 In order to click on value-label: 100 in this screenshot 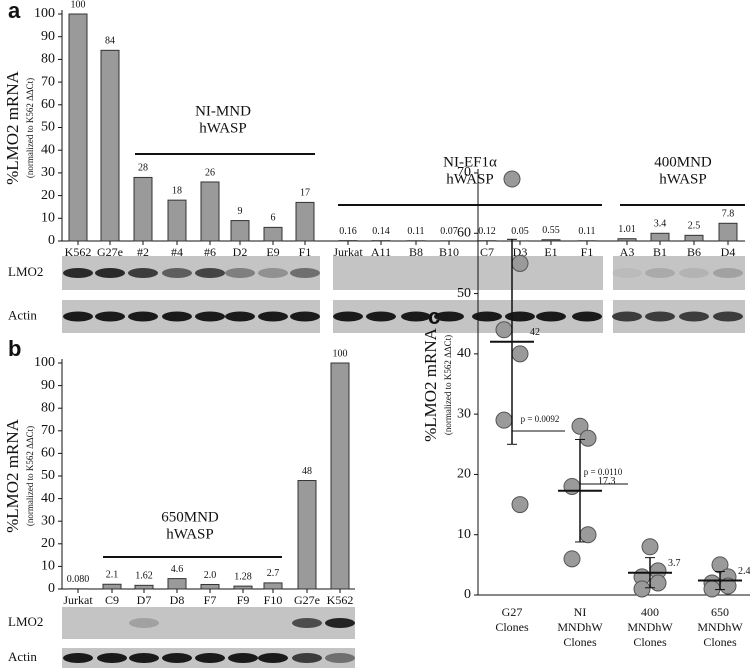, I will do `click(340, 353)`.